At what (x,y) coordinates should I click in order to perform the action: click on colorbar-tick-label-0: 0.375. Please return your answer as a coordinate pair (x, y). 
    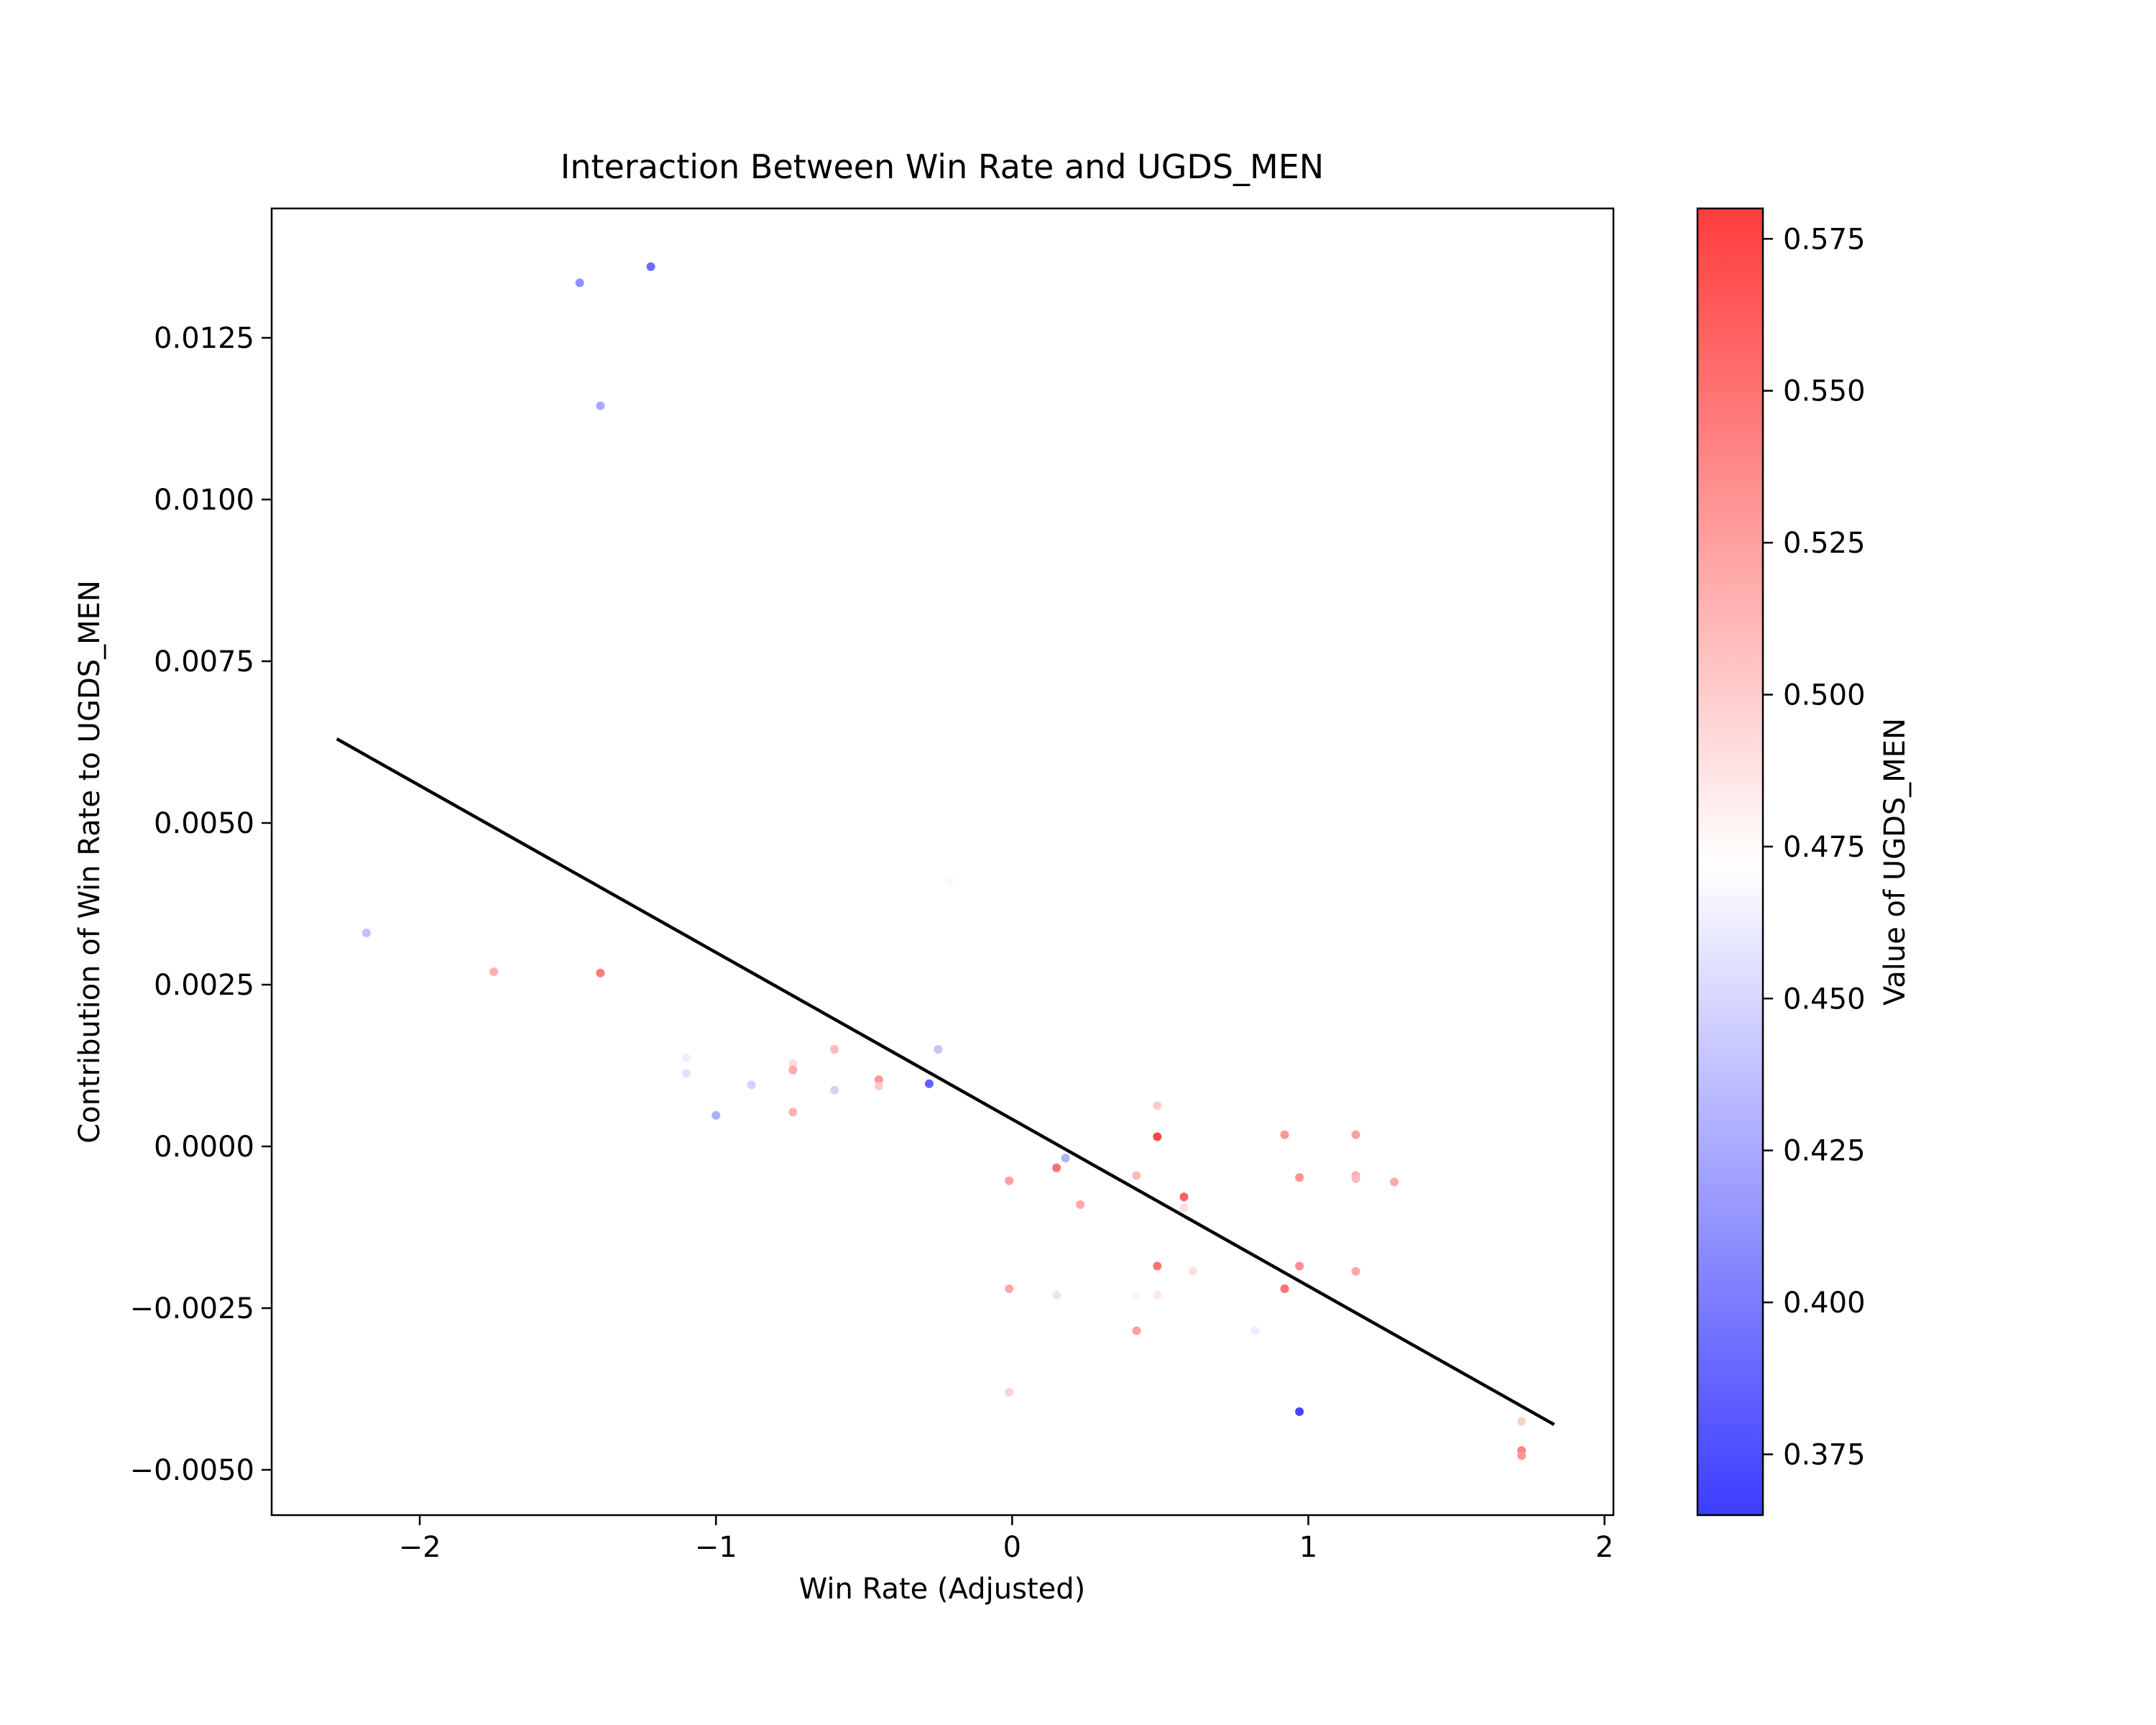
    Looking at the image, I should click on (1825, 1454).